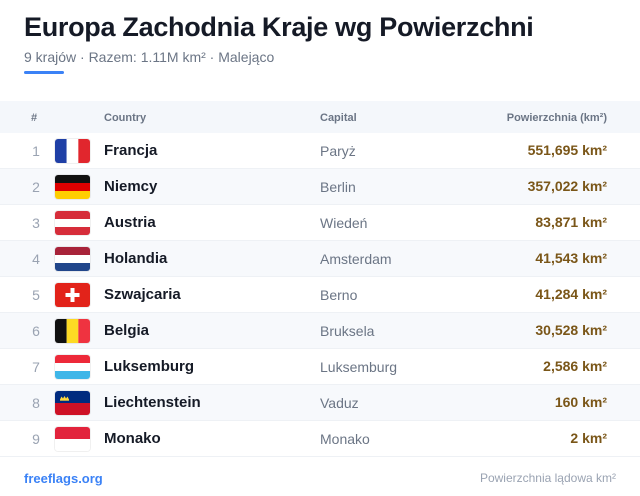 This screenshot has height=496, width=640. Describe the element at coordinates (571, 294) in the screenshot. I see `area-value: 41,284 km²` at that location.